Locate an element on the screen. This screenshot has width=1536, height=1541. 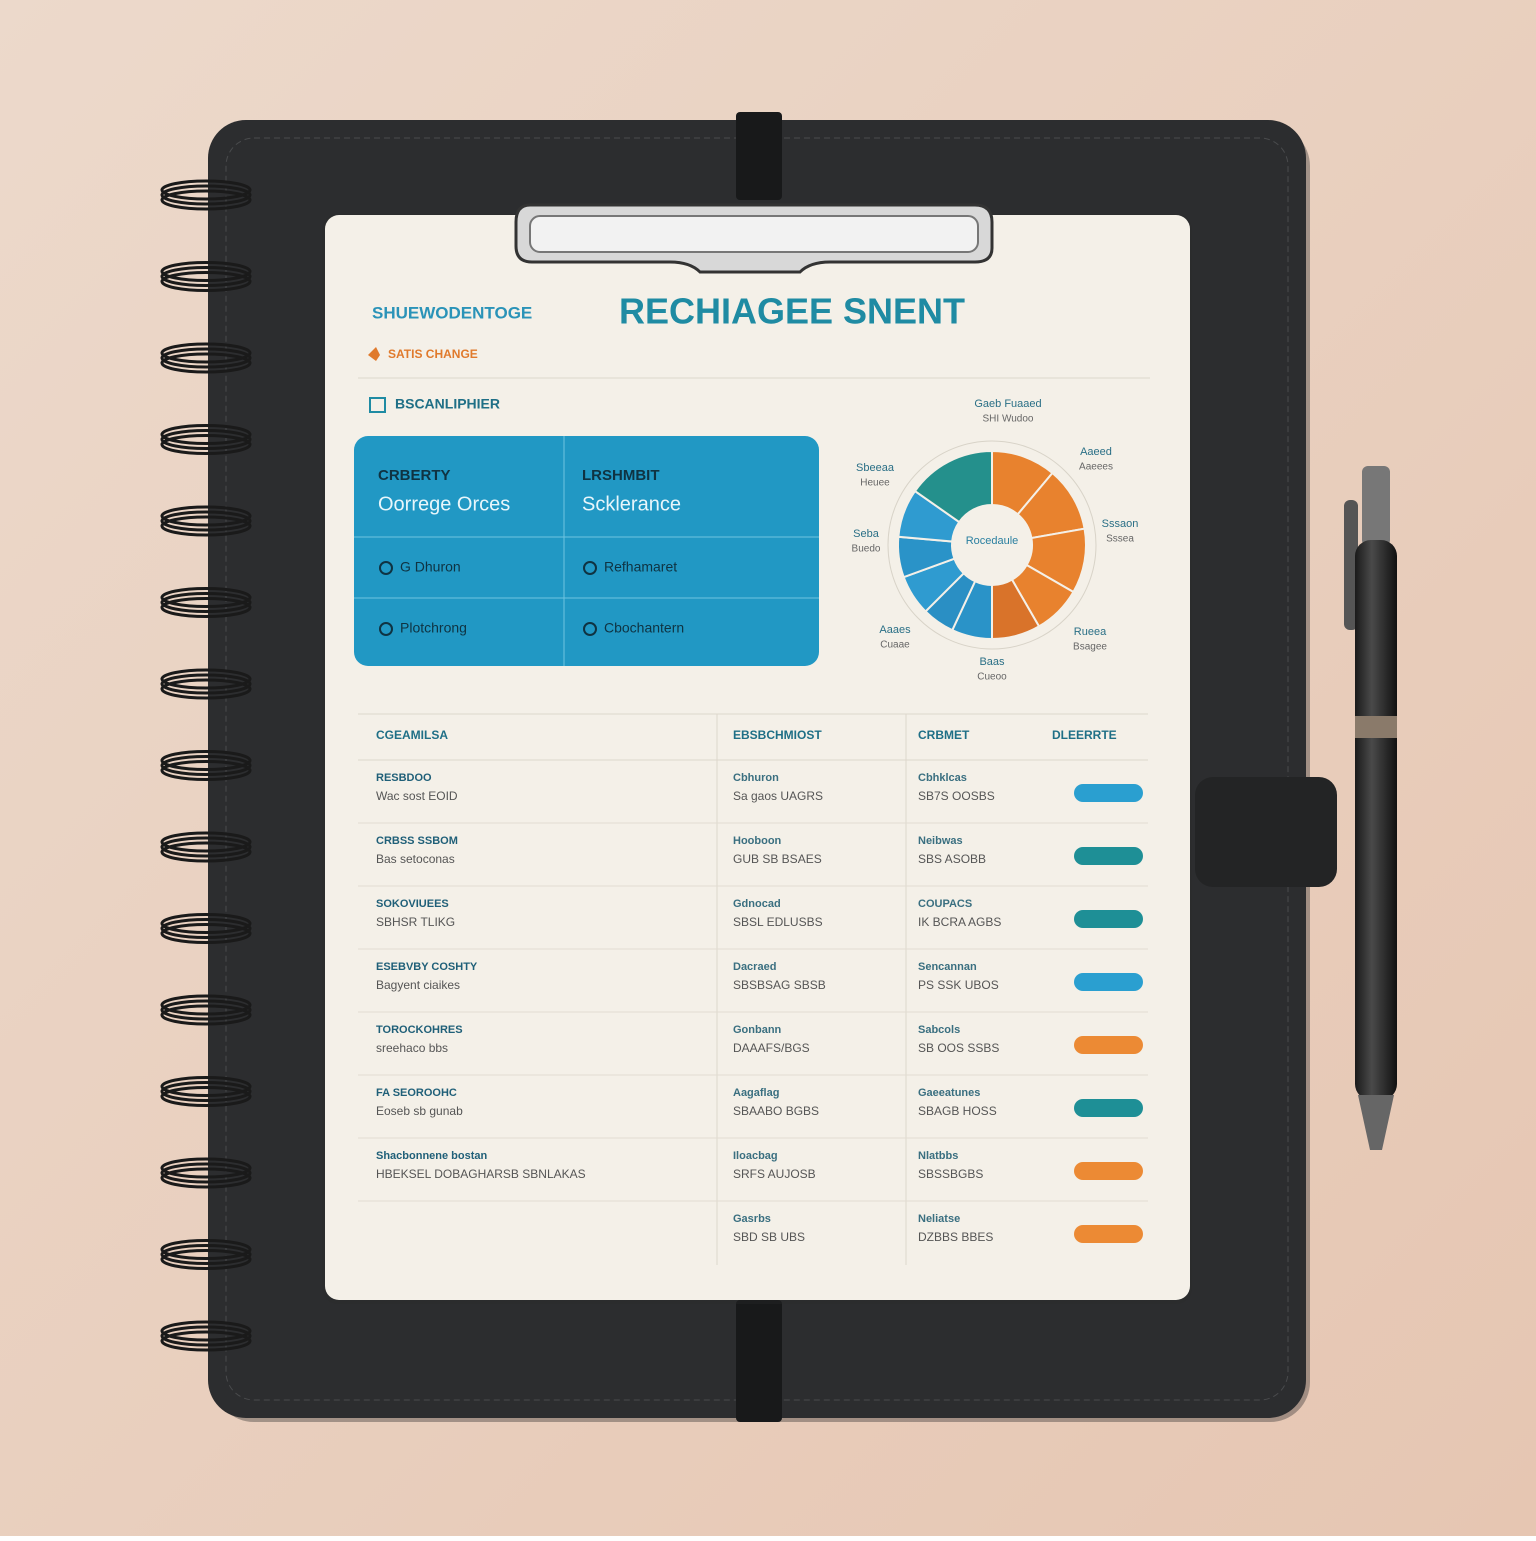
cell-title: RESBDOO is located at coordinates (404, 778).